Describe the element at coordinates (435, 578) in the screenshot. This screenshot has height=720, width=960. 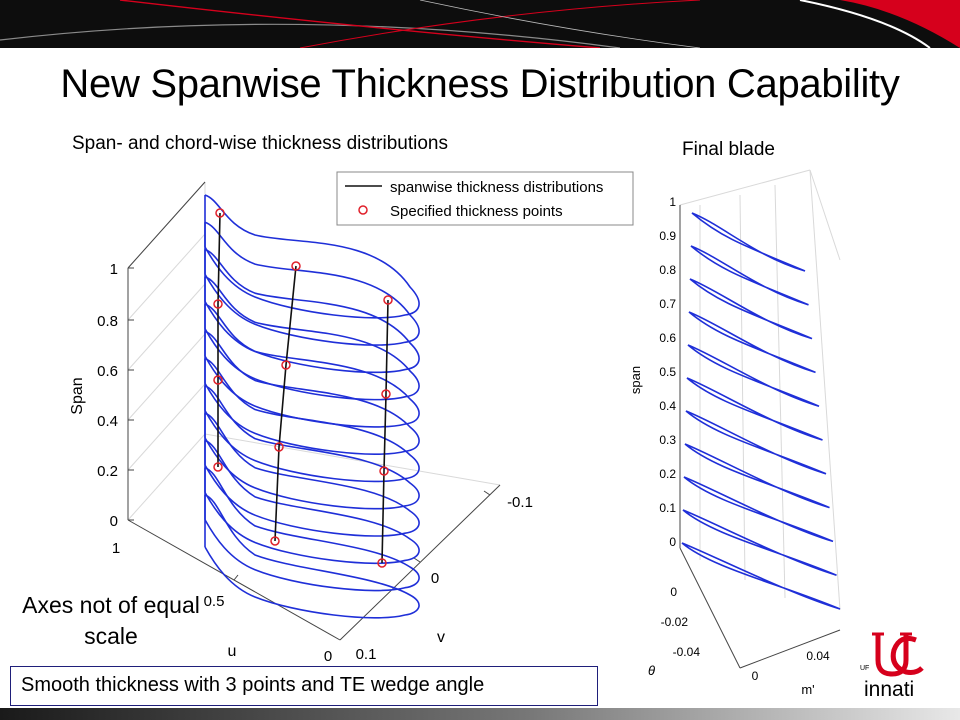
I see `left-v-tick: 0` at that location.